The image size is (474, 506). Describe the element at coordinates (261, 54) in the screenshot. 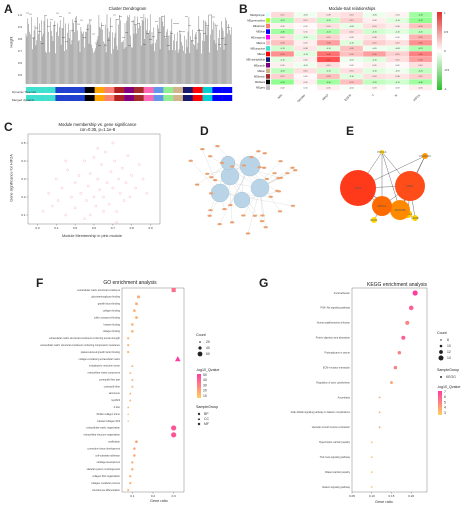

I see `heatmap-row-label: MEred` at that location.